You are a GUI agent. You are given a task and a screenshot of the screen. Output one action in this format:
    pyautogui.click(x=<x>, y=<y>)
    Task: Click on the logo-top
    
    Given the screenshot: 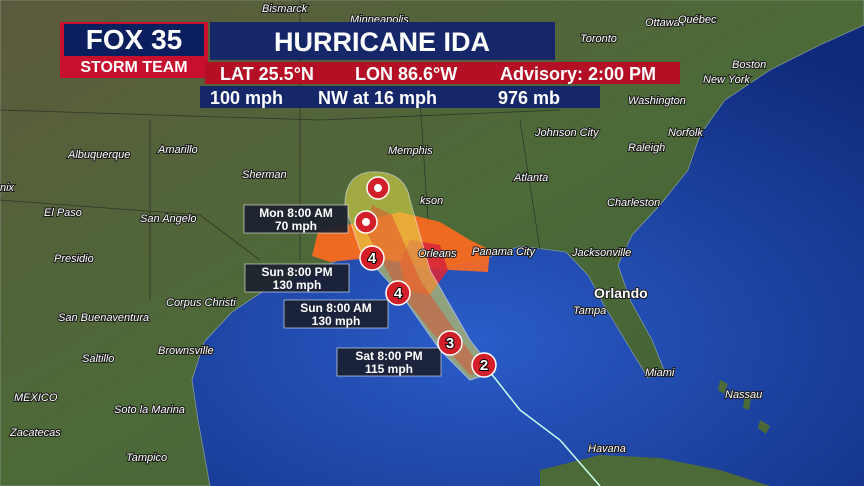 What is the action you would take?
    pyautogui.click(x=134, y=40)
    